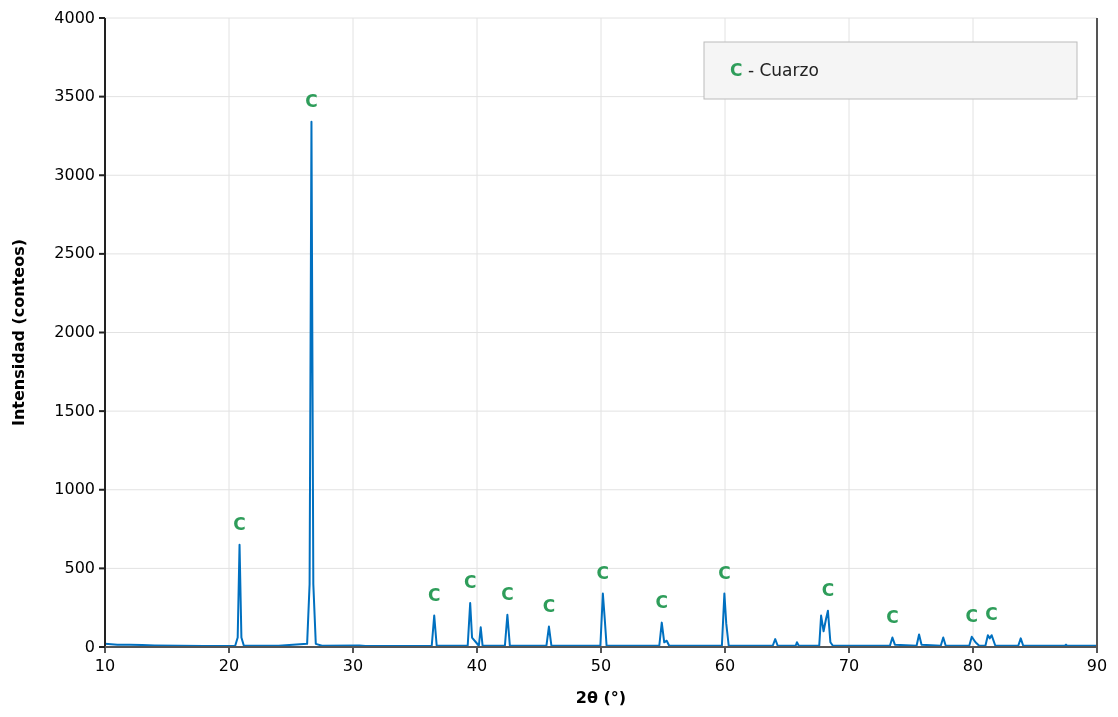 Image resolution: width=1118 pixels, height=717 pixels. What do you see at coordinates (890, 70) in the screenshot?
I see `text-box: C - Cuarzo` at bounding box center [890, 70].